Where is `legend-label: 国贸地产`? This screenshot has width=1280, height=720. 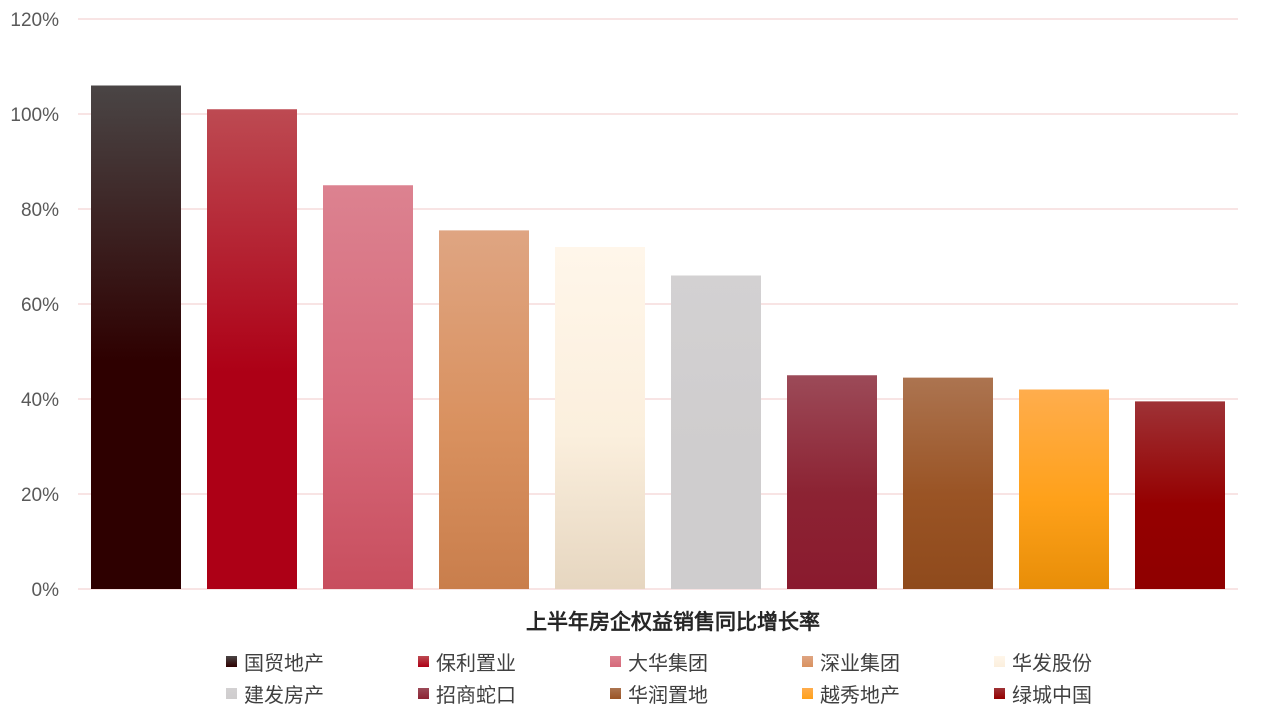
legend-label: 国贸地产 is located at coordinates (284, 662).